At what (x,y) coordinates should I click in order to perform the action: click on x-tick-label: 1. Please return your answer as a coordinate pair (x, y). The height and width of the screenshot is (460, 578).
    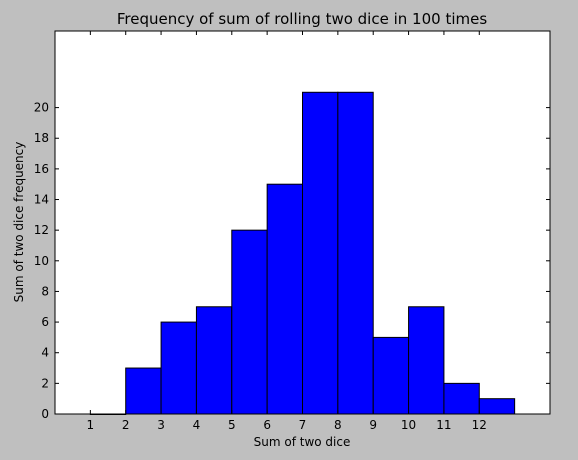
    Looking at the image, I should click on (91, 425).